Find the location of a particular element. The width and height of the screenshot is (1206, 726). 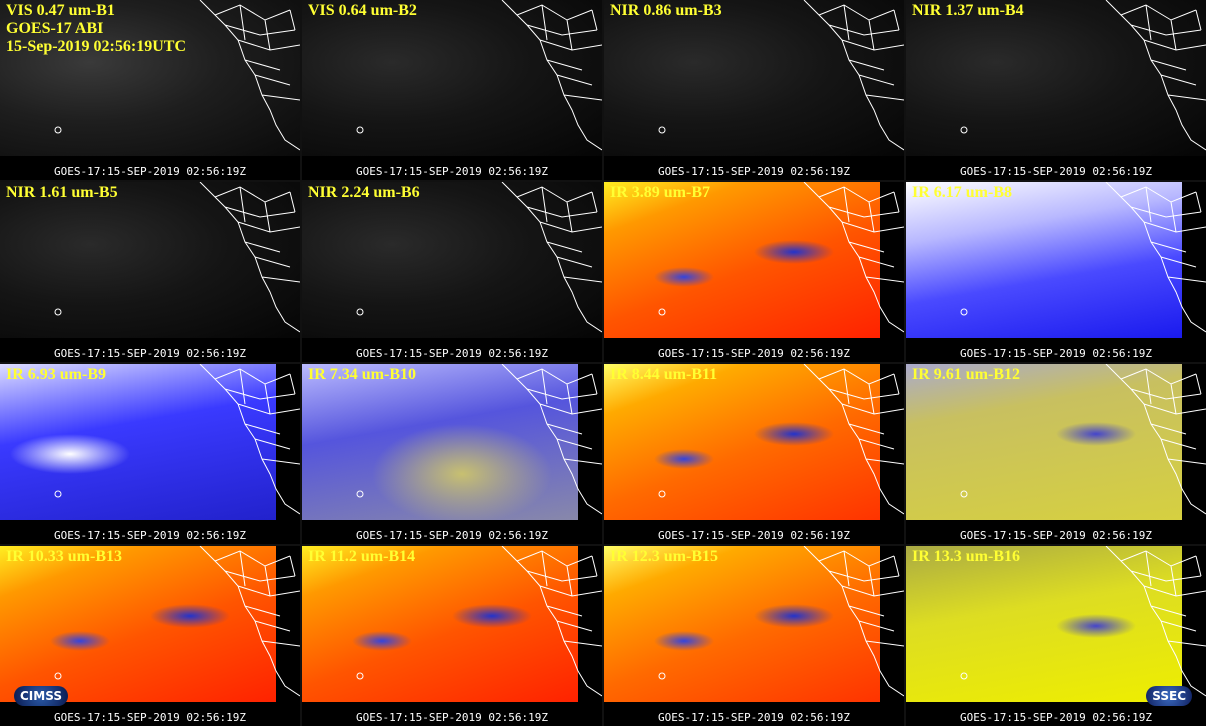

band-label: IR 11.2 um-B14 is located at coordinates (361, 557).